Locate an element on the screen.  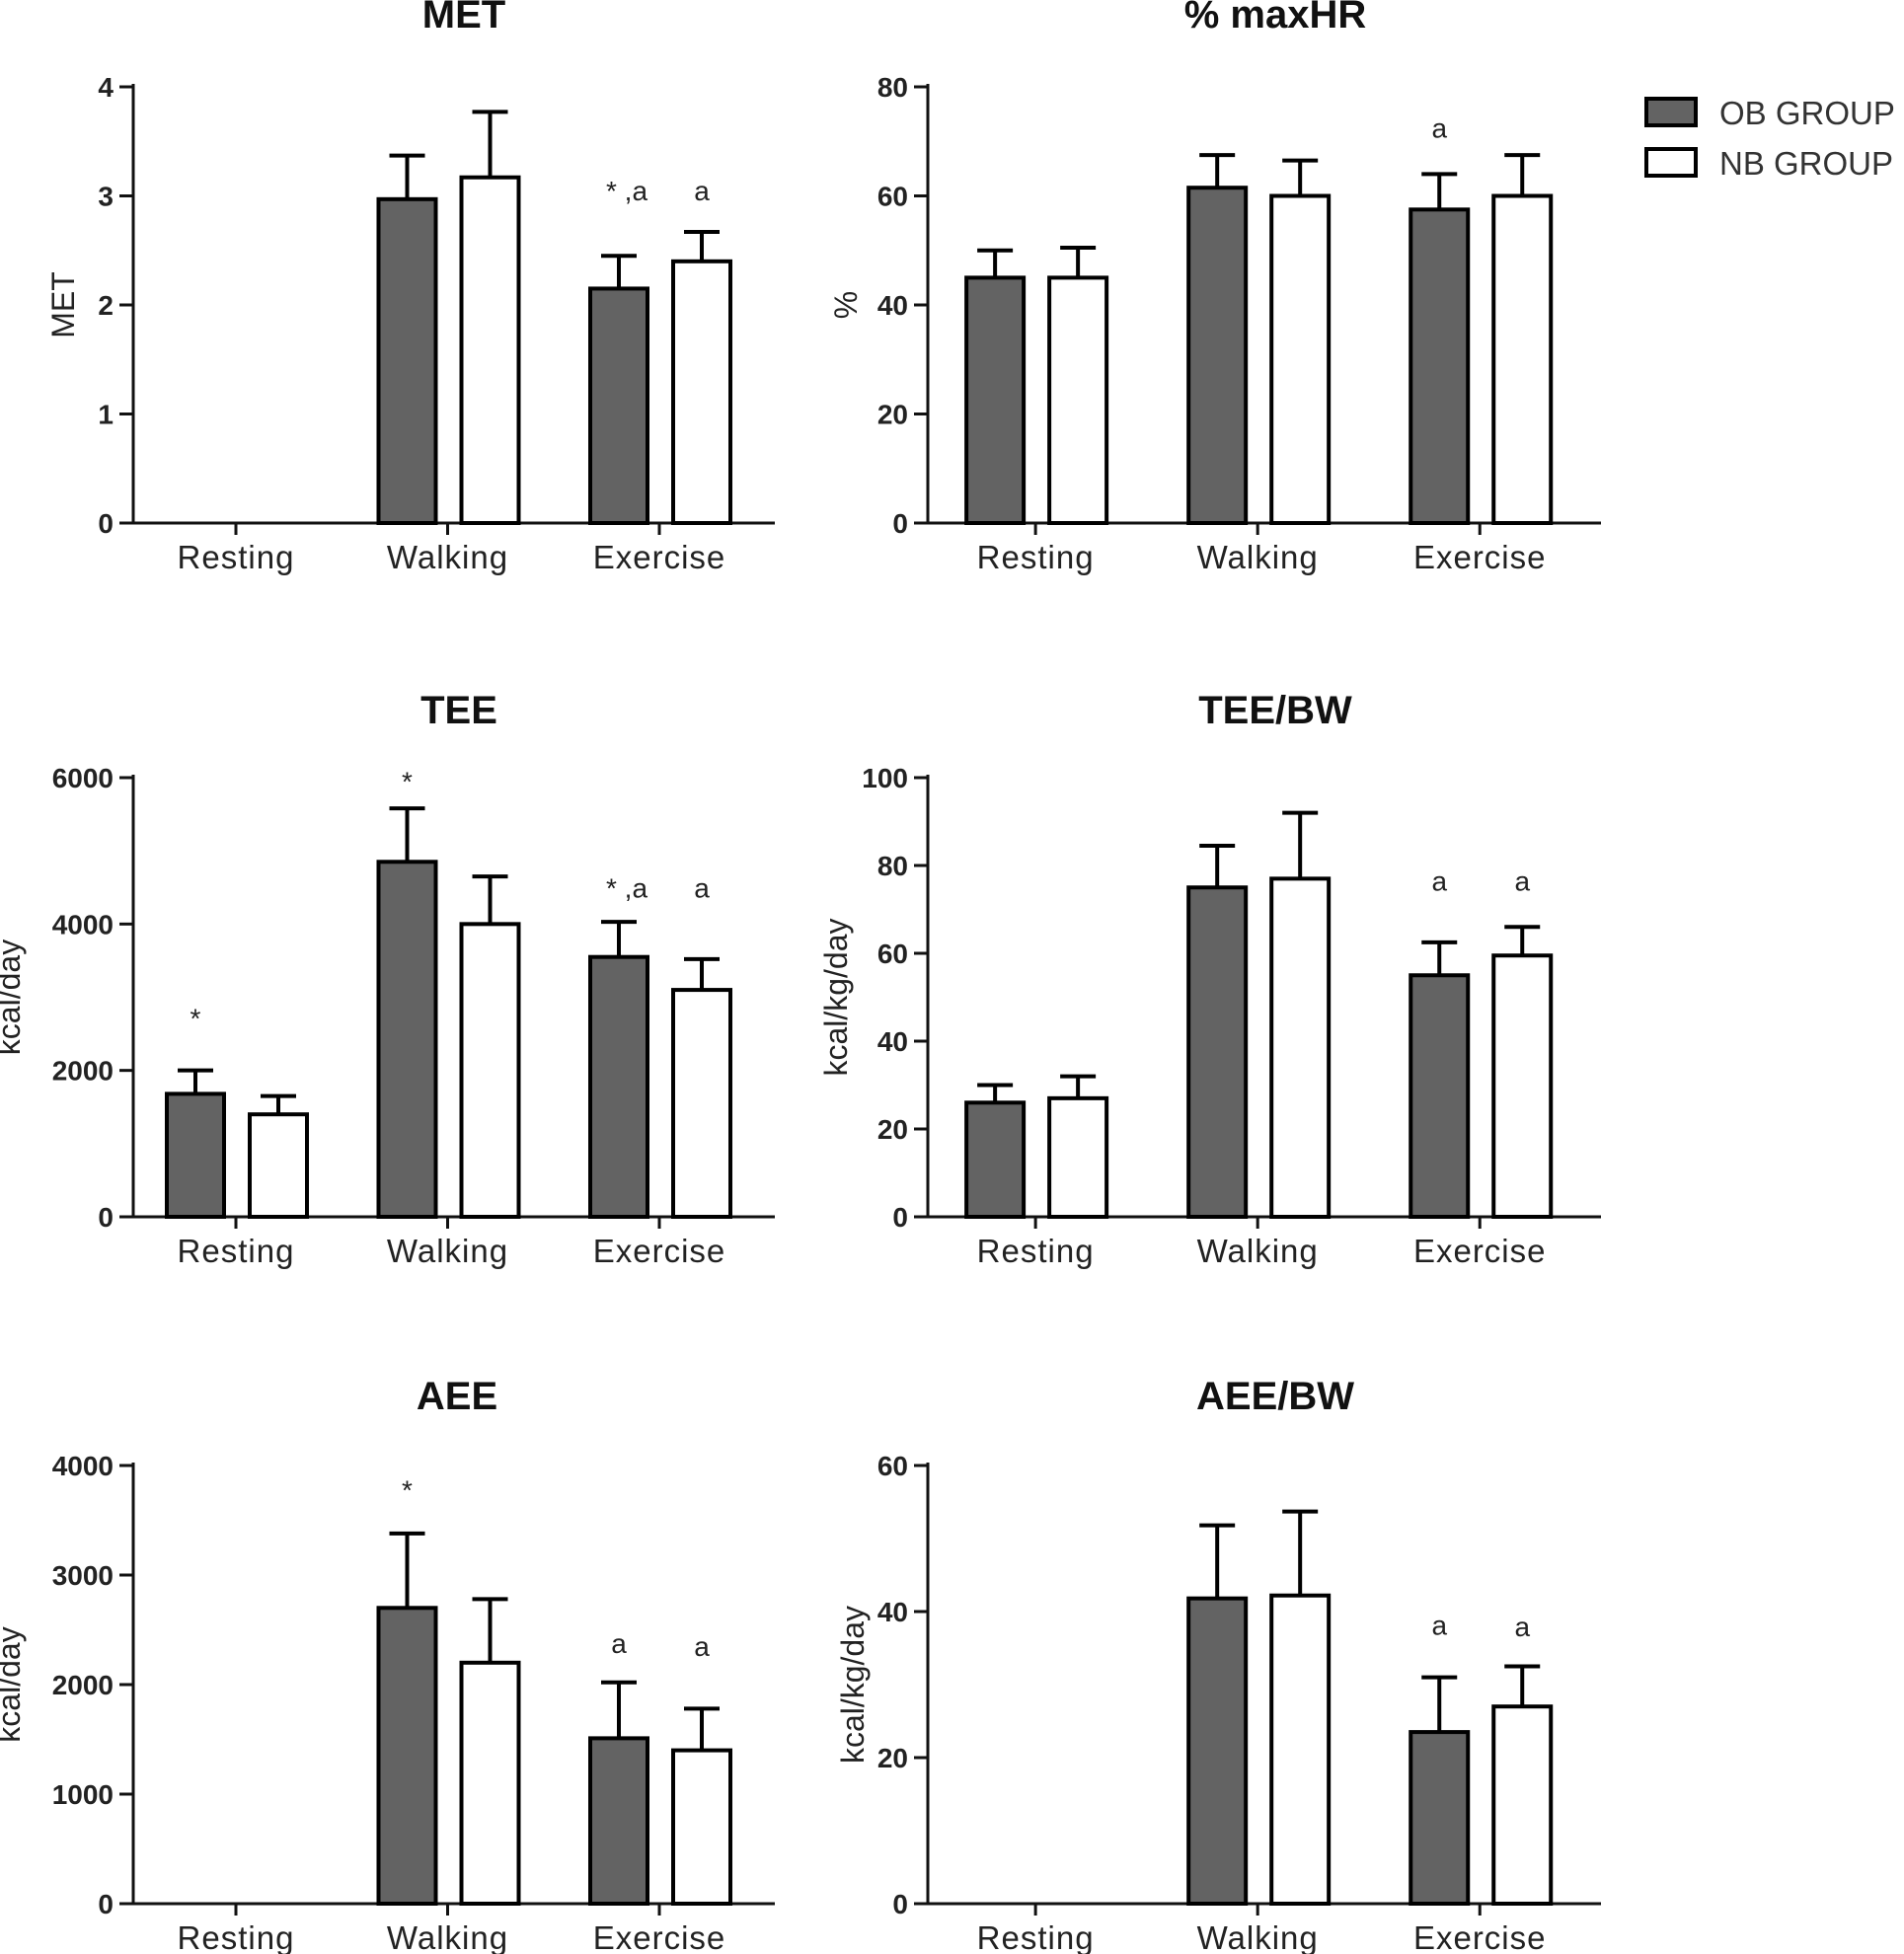
significance-marker: * ,a is located at coordinates (626, 887).